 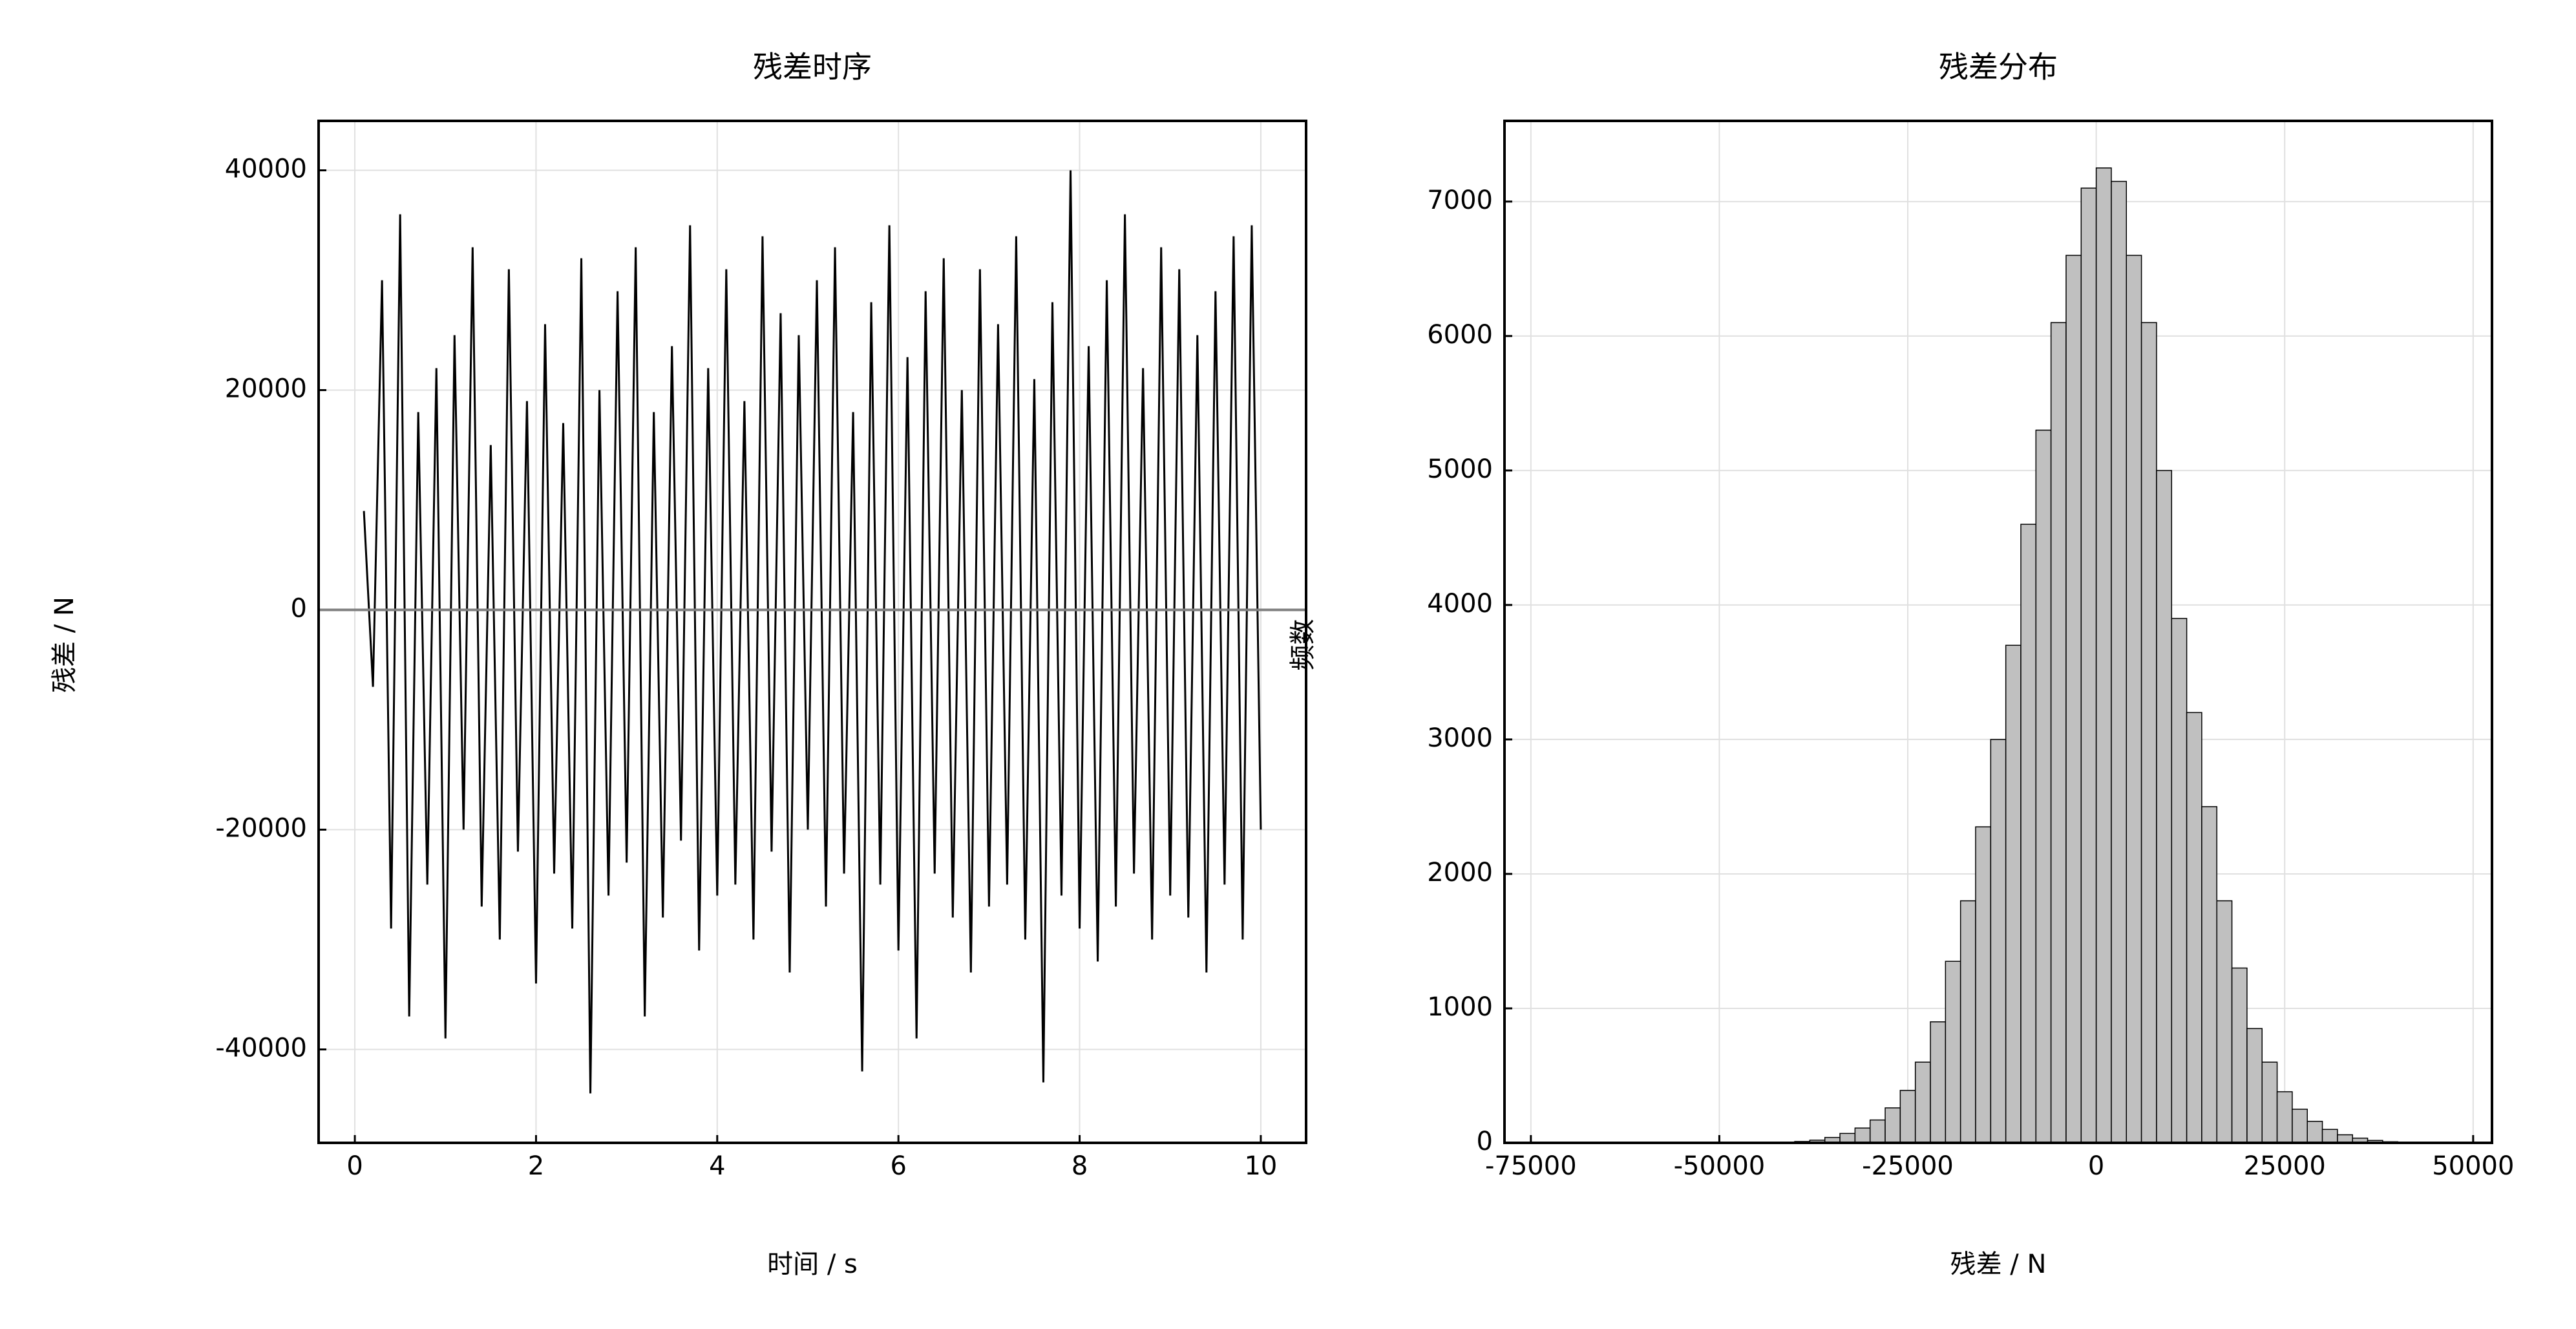 I want to click on x-tick-label: 50000, so click(x=2473, y=1166).